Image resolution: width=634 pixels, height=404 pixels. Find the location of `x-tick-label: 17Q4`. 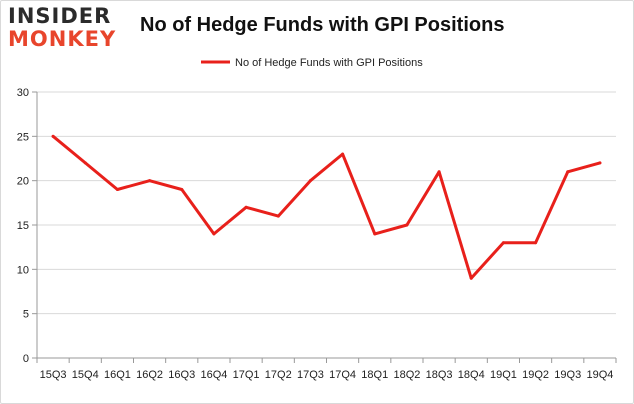

x-tick-label: 17Q4 is located at coordinates (342, 375).